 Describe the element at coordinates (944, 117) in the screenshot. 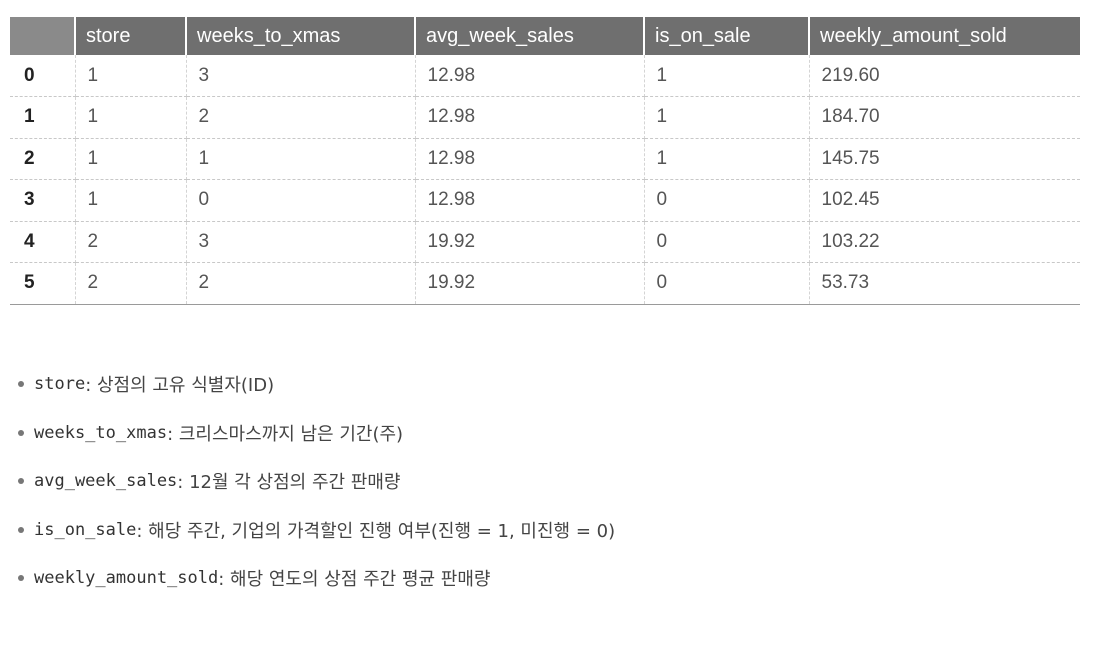

I see `cell-weekly-amount-sold: 184.70` at that location.